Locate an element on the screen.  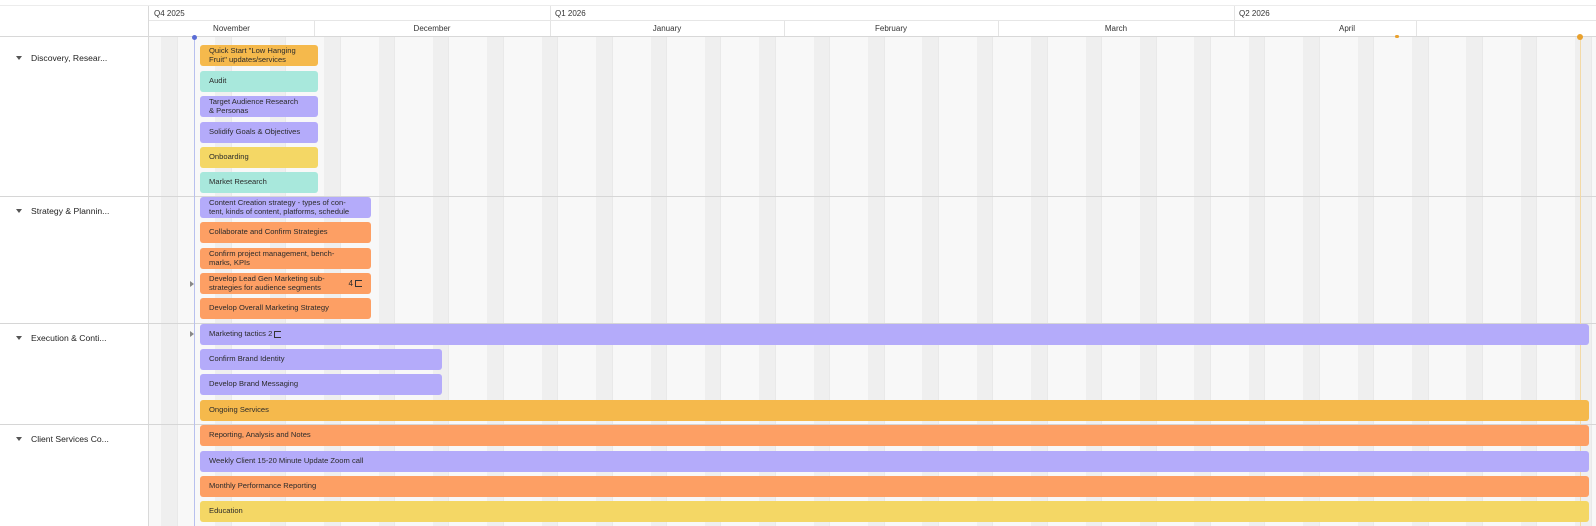
today-line is located at coordinates (194, 281).